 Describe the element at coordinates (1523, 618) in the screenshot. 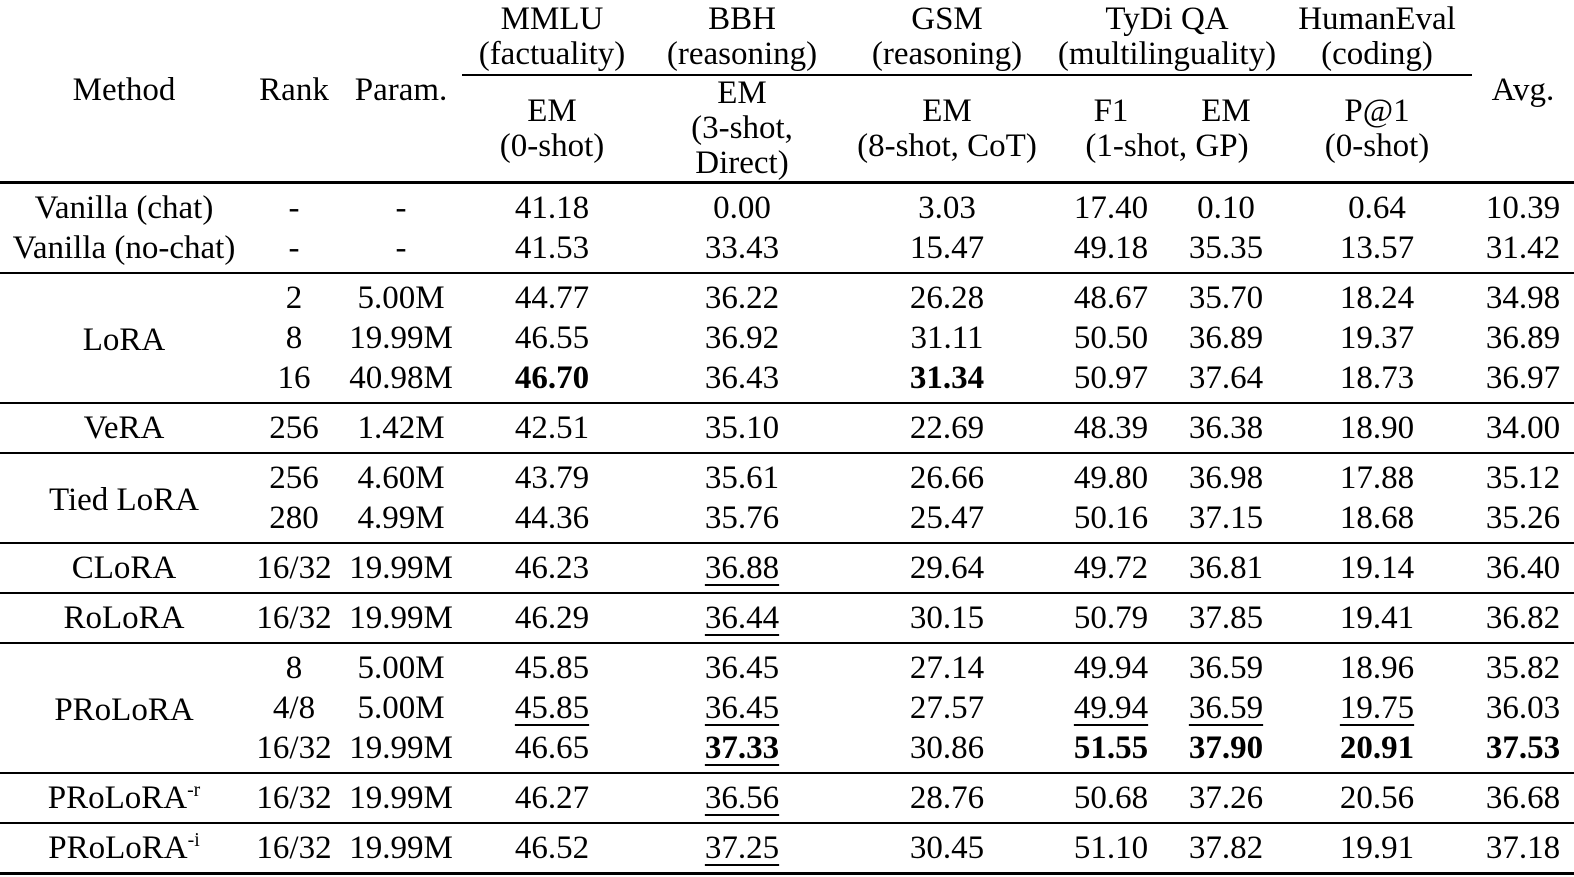

I see `cell-avg: 36.82` at that location.